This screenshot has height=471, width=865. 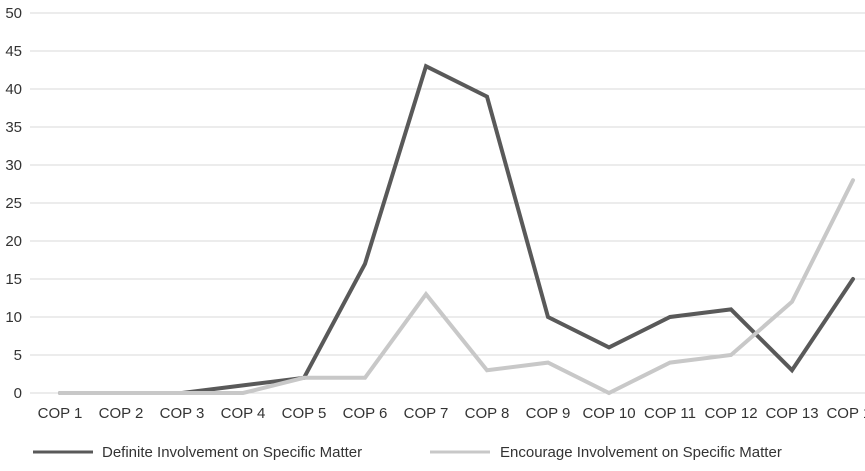 I want to click on x-tick-label: COP 8, so click(x=487, y=413).